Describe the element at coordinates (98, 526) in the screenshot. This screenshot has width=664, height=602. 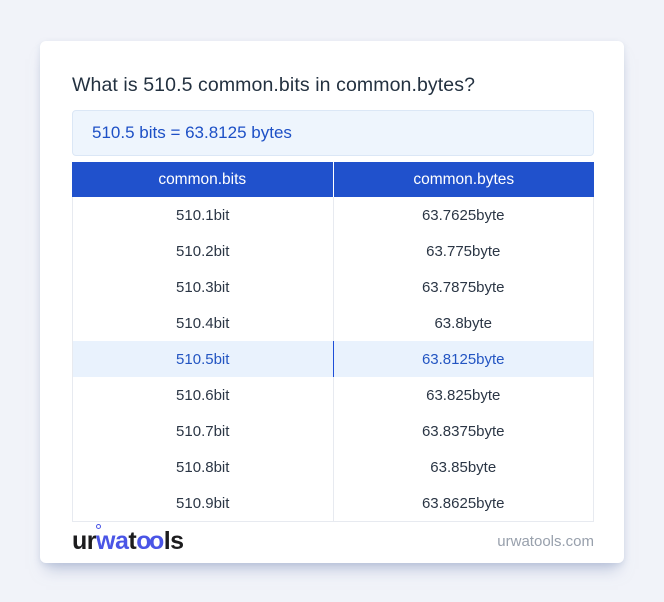
I see `logo-ring-icon` at that location.